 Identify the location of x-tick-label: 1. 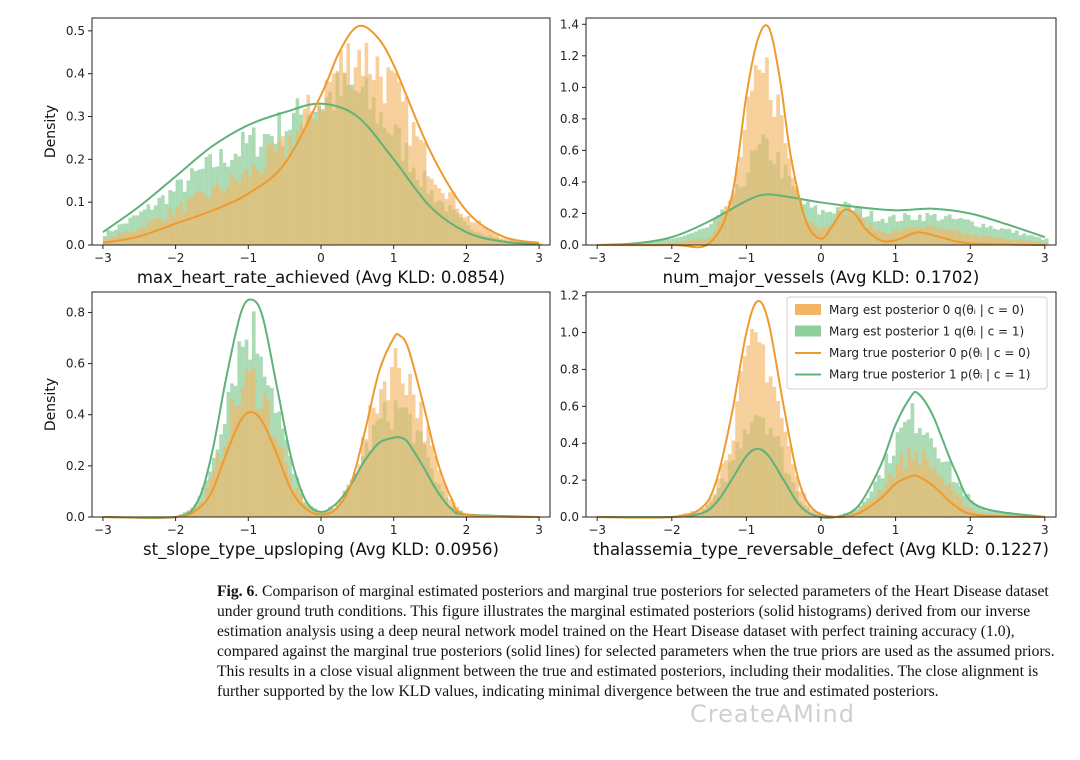
(896, 258).